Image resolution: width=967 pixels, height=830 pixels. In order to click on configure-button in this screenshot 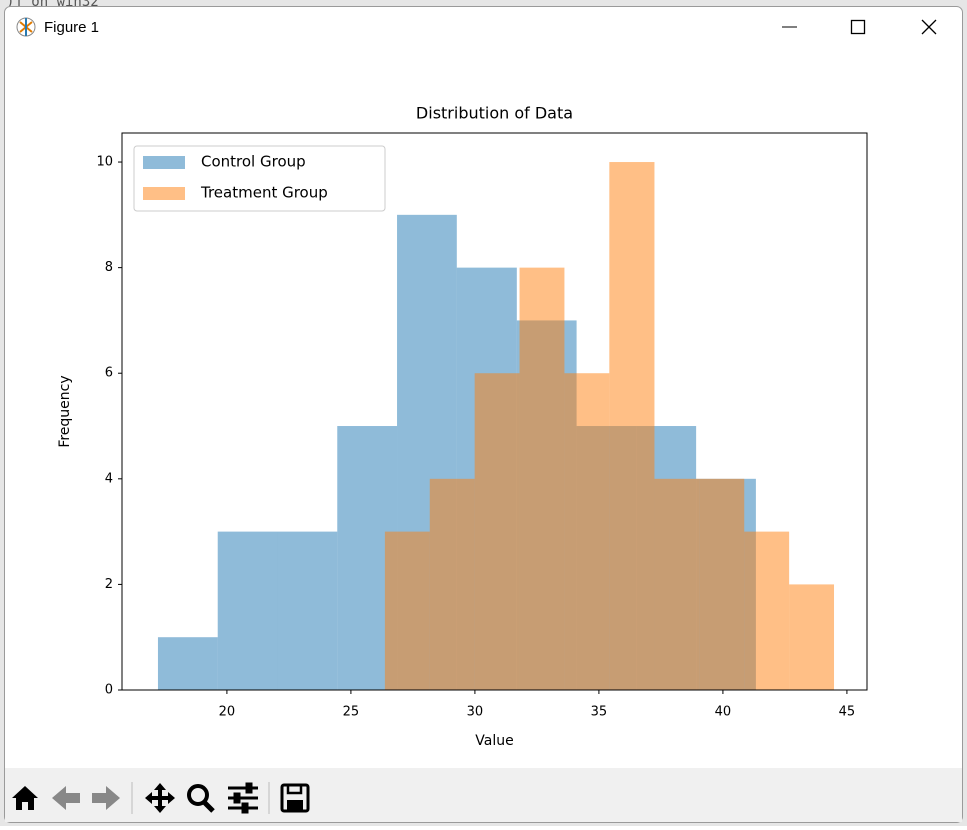, I will do `click(243, 798)`.